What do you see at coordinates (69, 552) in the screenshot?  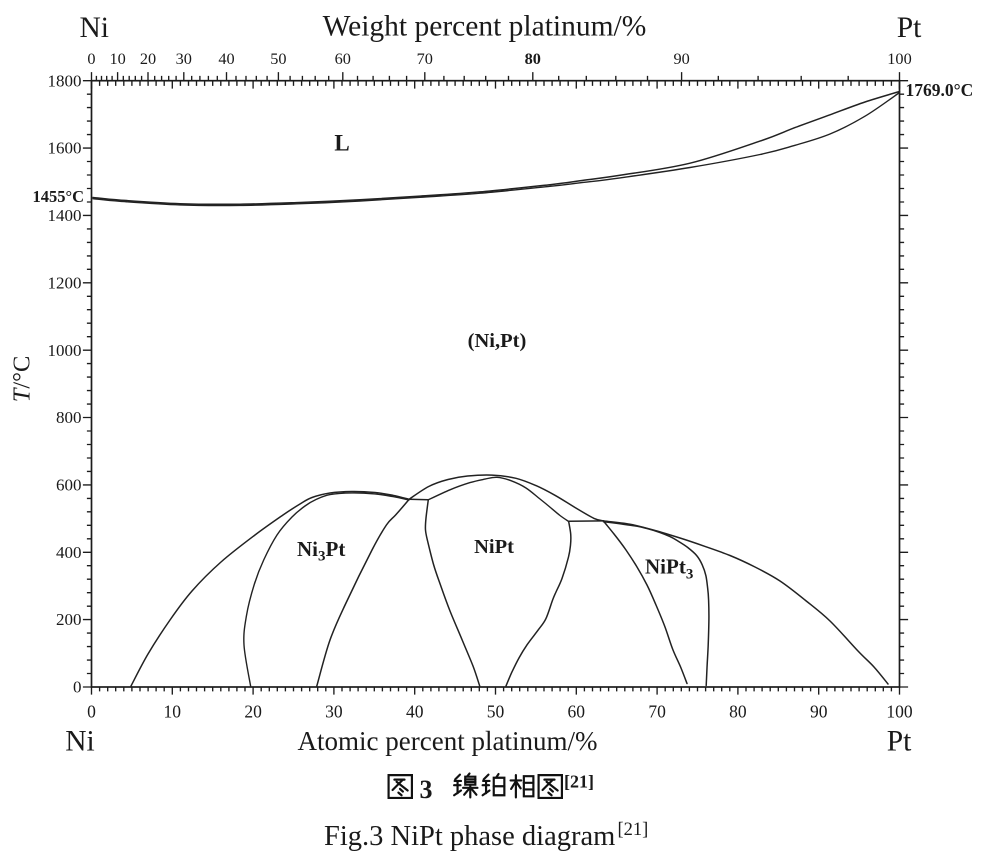 I see `svg-text: 400` at bounding box center [69, 552].